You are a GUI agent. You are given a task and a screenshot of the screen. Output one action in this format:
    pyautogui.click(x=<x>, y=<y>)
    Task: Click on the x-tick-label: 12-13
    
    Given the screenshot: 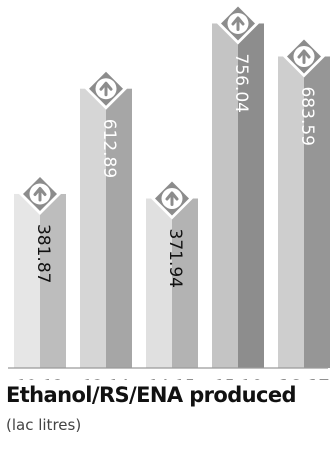 What is the action you would take?
    pyautogui.click(x=40, y=378)
    